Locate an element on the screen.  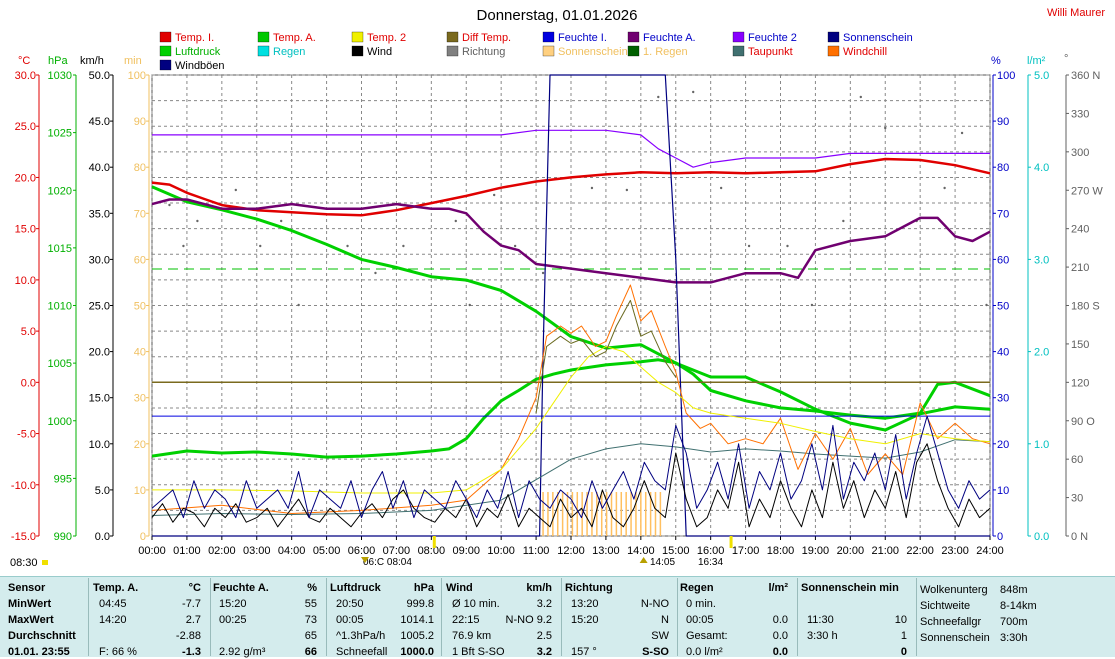
axis-tick-label: 3.0 is located at coordinates (1041, 260).